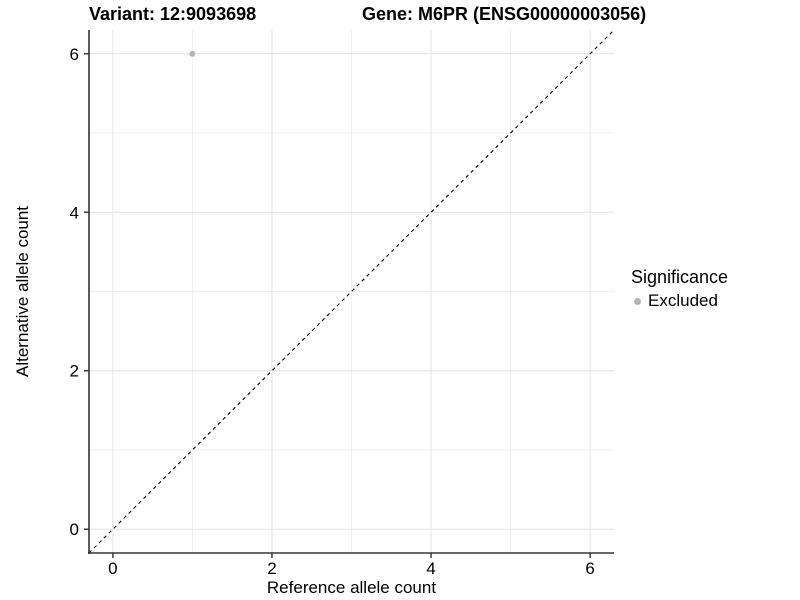  Describe the element at coordinates (589, 568) in the screenshot. I see `x-tick-label: 6` at that location.